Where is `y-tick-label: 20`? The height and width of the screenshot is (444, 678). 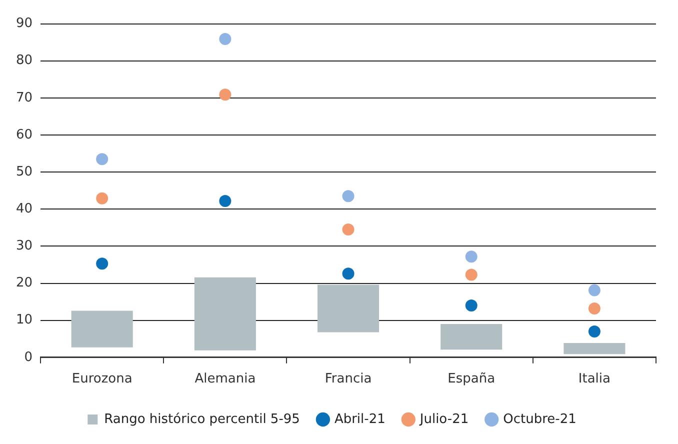 y-tick-label: 20 is located at coordinates (24, 283).